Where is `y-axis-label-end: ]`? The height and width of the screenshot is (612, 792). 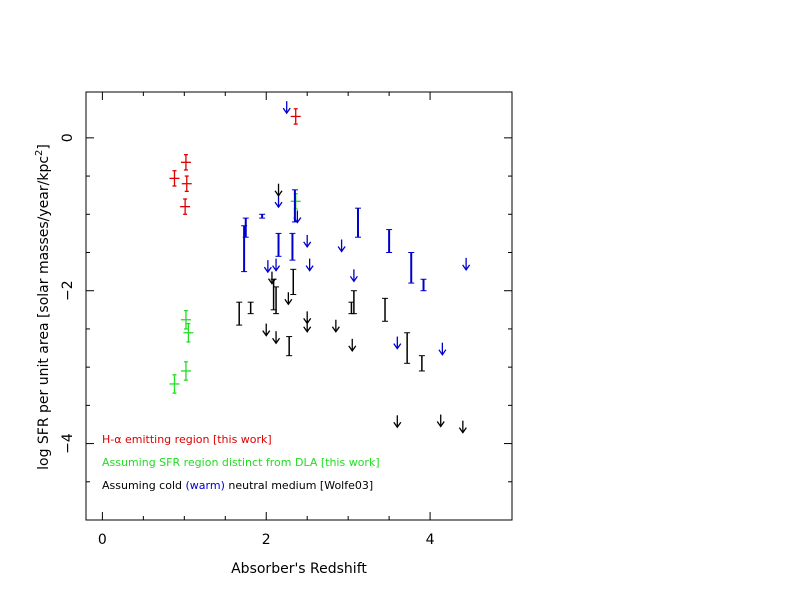 y-axis-label-end: ] is located at coordinates (44, 146).